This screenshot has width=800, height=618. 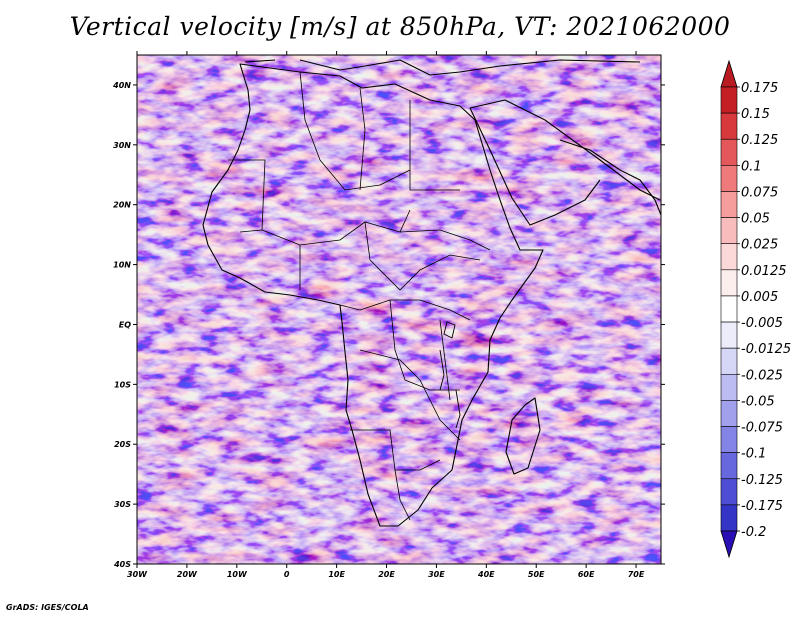 What do you see at coordinates (759, 140) in the screenshot?
I see `colorbar-label: 0.125` at bounding box center [759, 140].